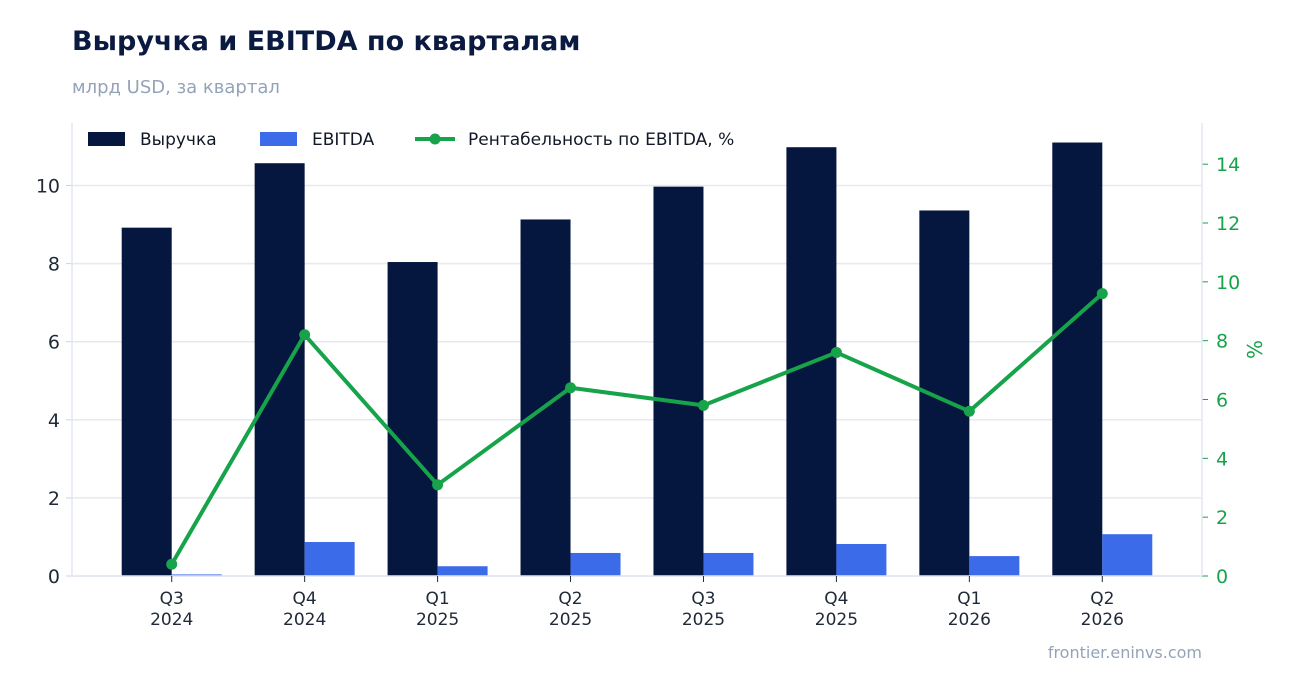 This screenshot has height=693, width=1302. Describe the element at coordinates (106, 139) in the screenshot. I see `legend-swatch-revenue` at that location.